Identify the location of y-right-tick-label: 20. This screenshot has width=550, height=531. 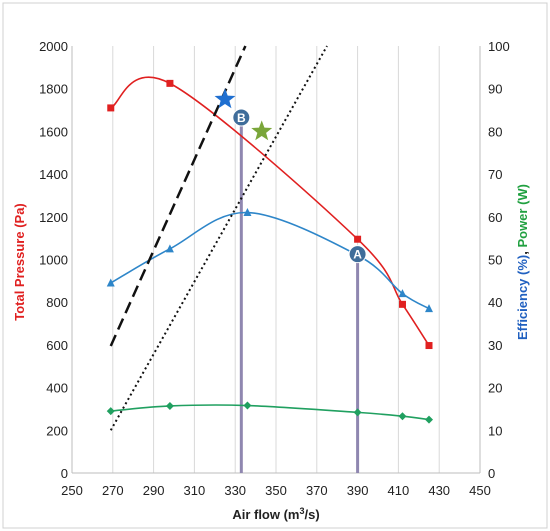
(495, 388).